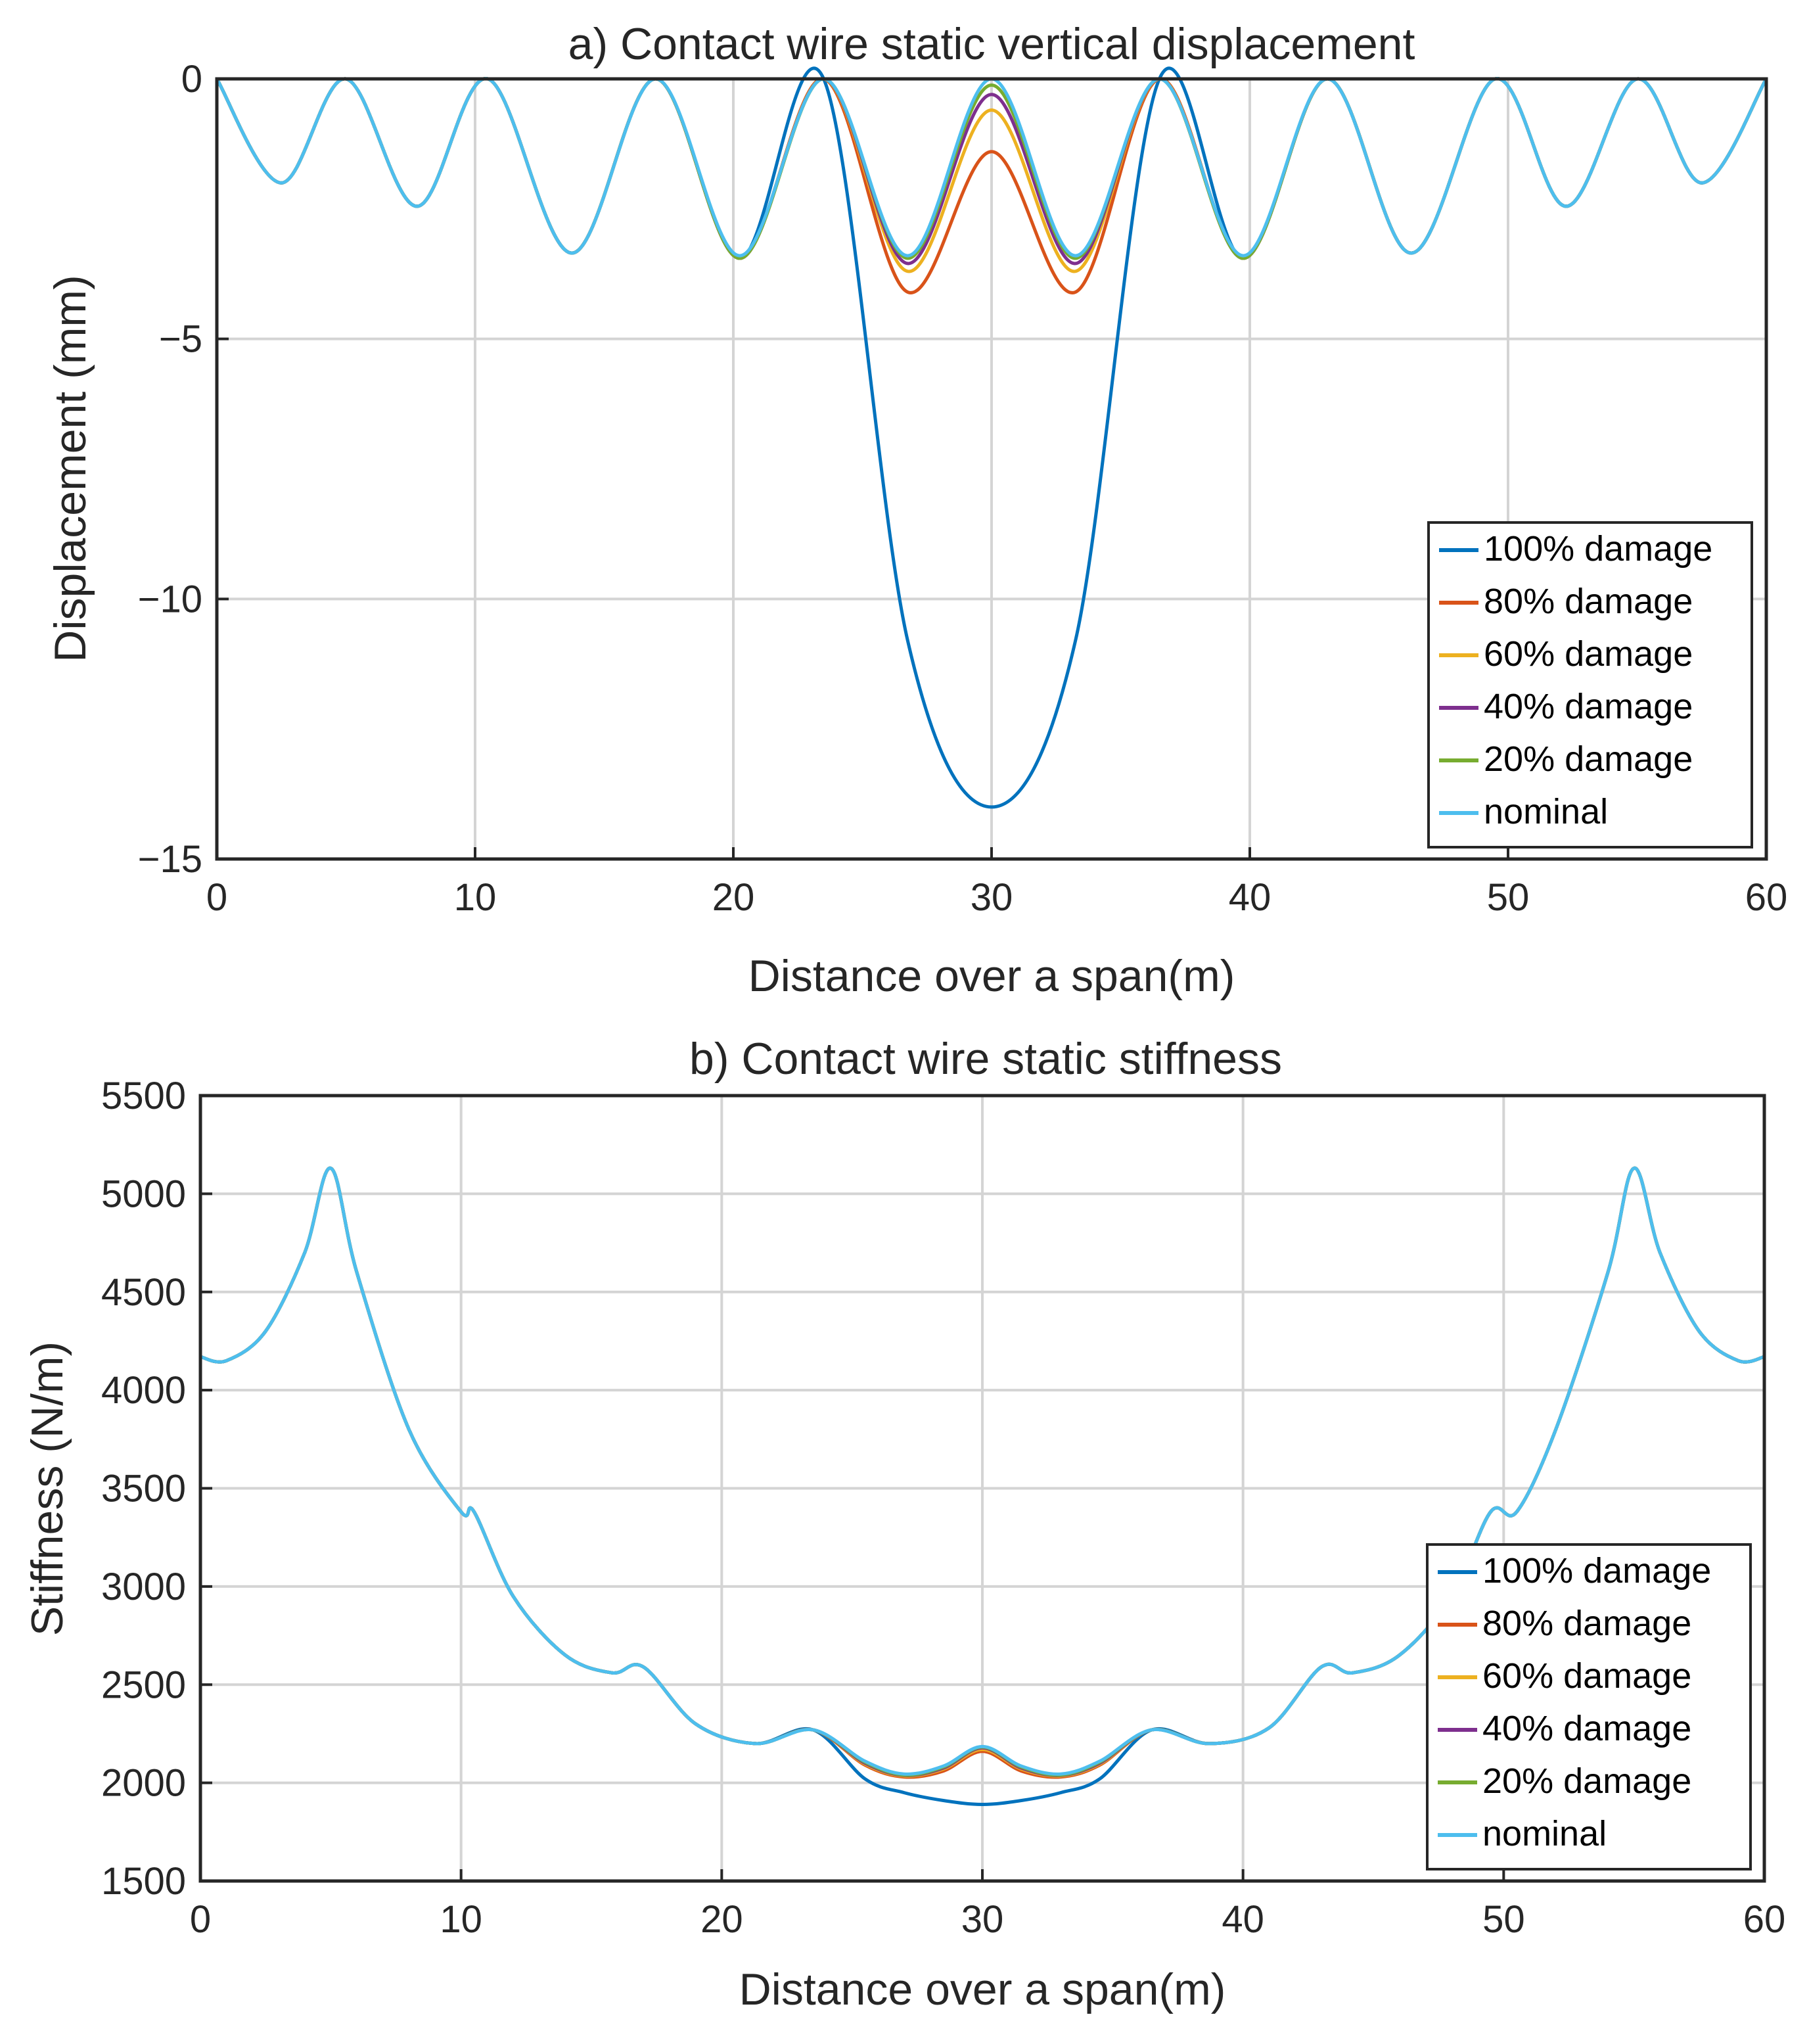 This screenshot has width=1809, height=2044. I want to click on panel-a-ylabel: Displacement (mm), so click(70, 468).